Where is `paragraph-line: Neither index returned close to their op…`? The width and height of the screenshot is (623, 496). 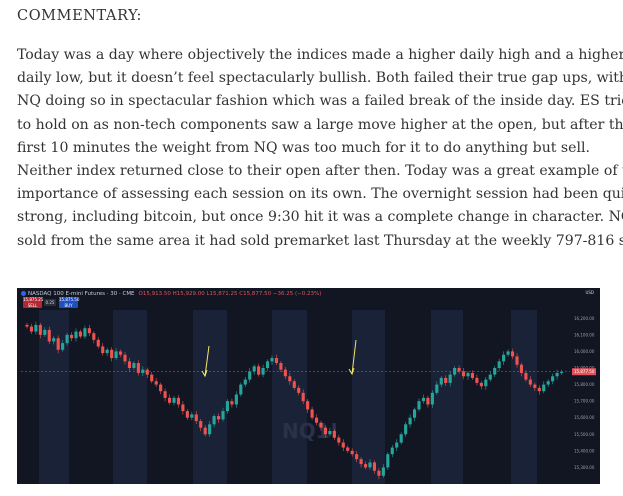 paragraph-line: Neither index returned close to their op… is located at coordinates (320, 171).